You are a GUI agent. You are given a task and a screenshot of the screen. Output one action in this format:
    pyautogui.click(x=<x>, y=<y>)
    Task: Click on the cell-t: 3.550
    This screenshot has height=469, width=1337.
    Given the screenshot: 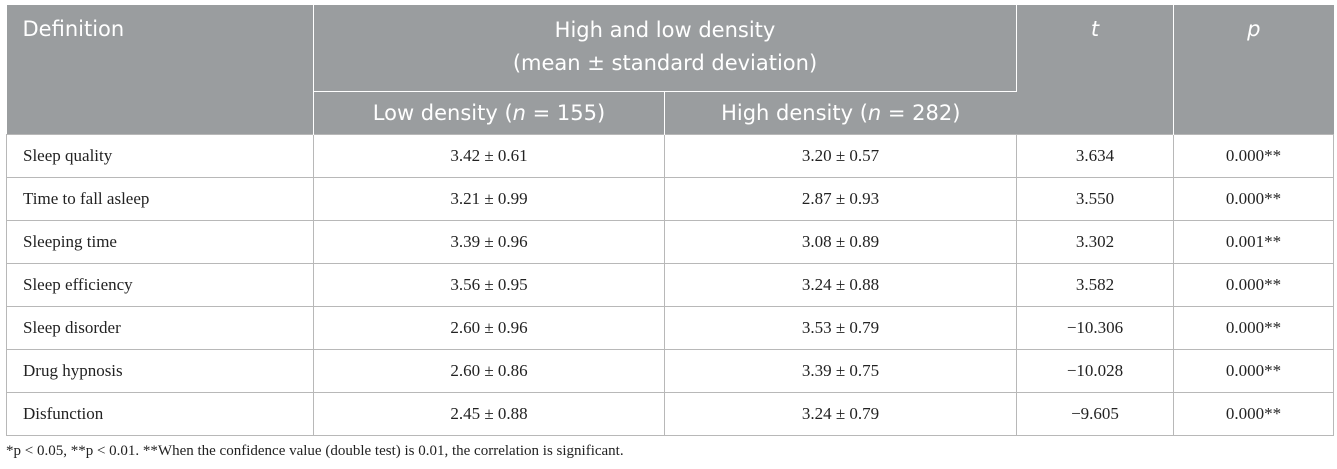 What is the action you would take?
    pyautogui.click(x=1095, y=199)
    